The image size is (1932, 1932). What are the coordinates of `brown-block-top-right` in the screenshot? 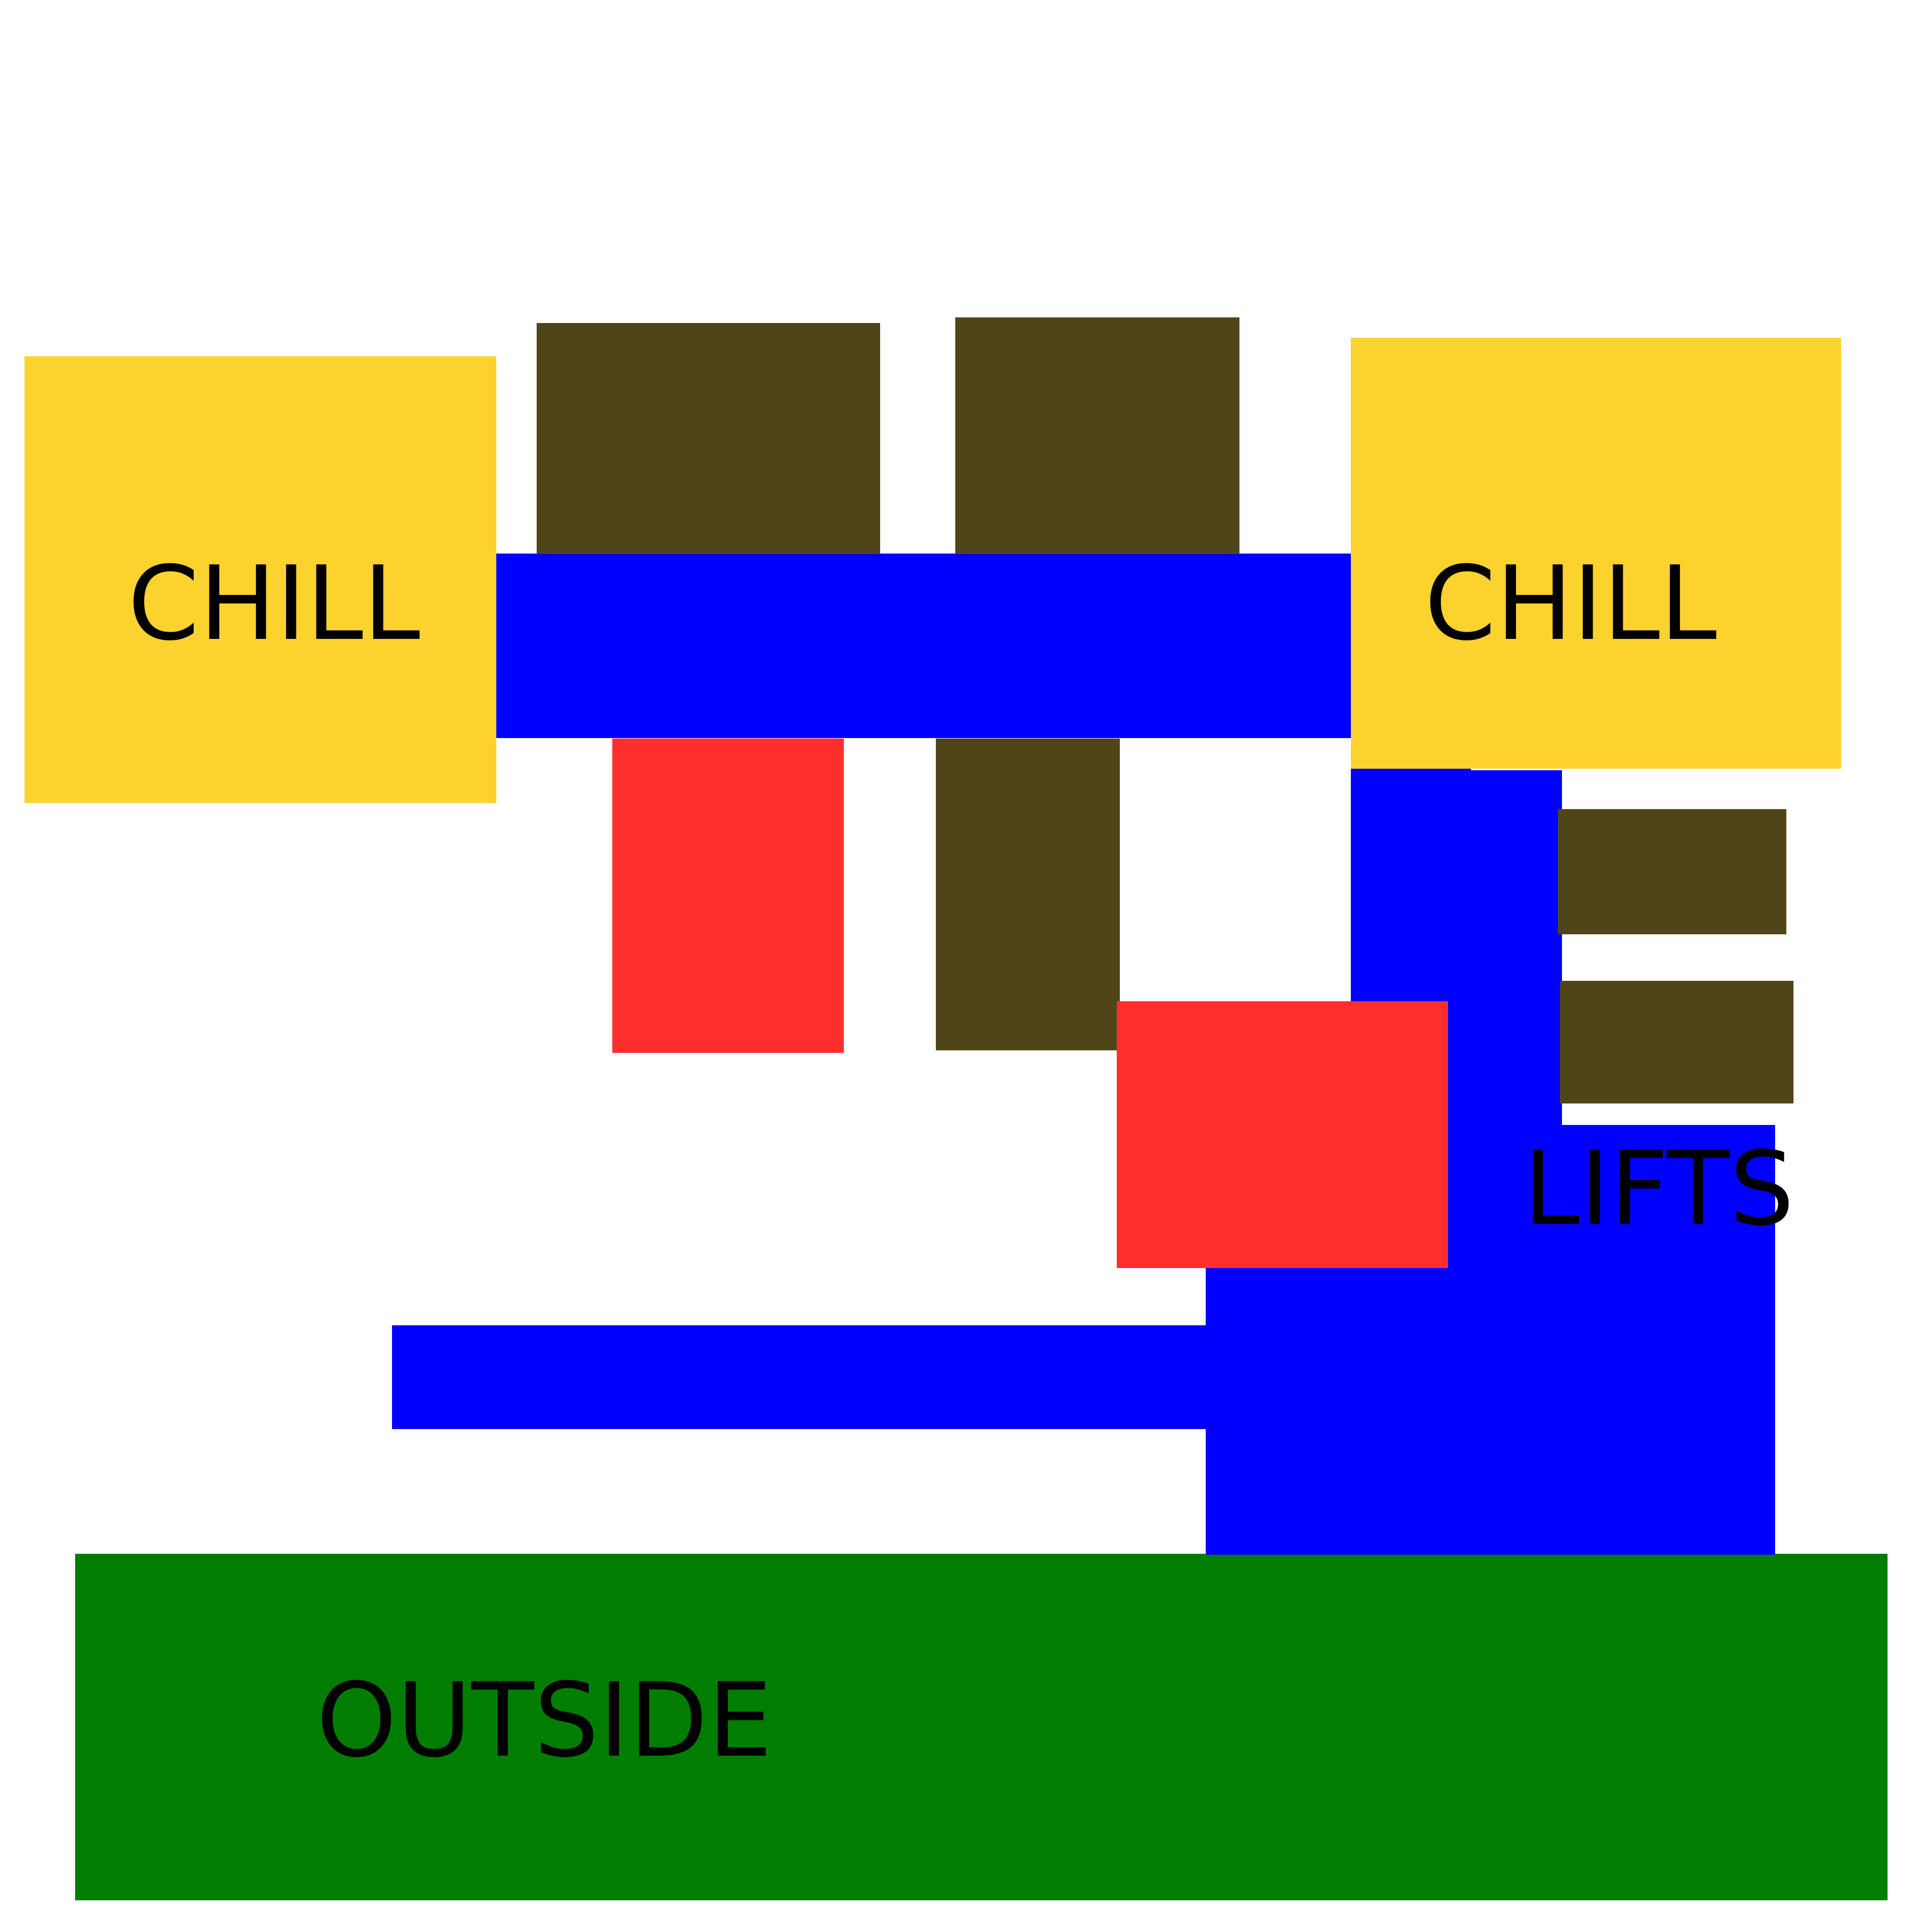 It's located at (1097, 435).